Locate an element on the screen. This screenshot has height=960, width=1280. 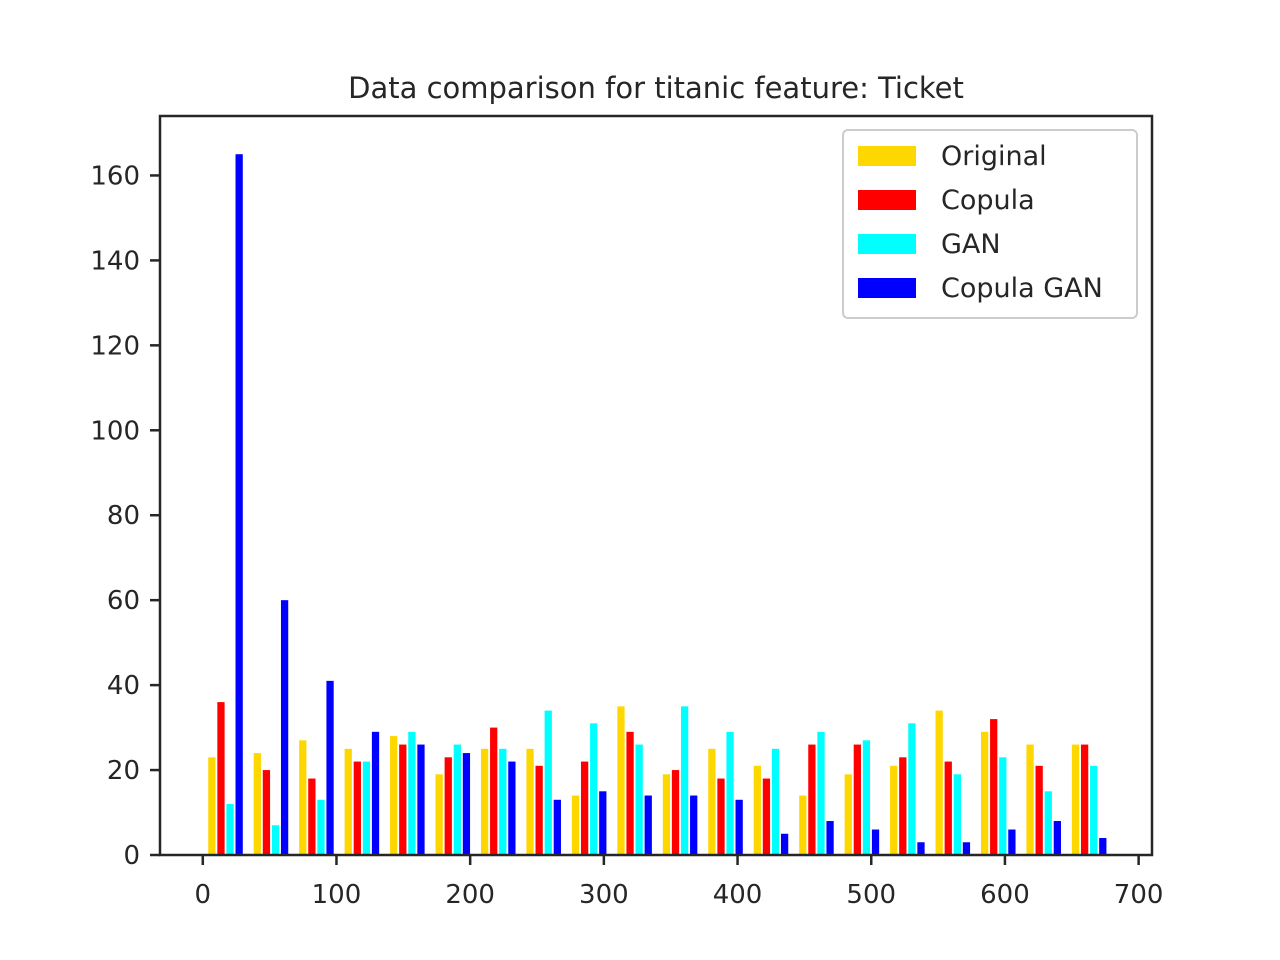
x-tick-label: 200 is located at coordinates (470, 895).